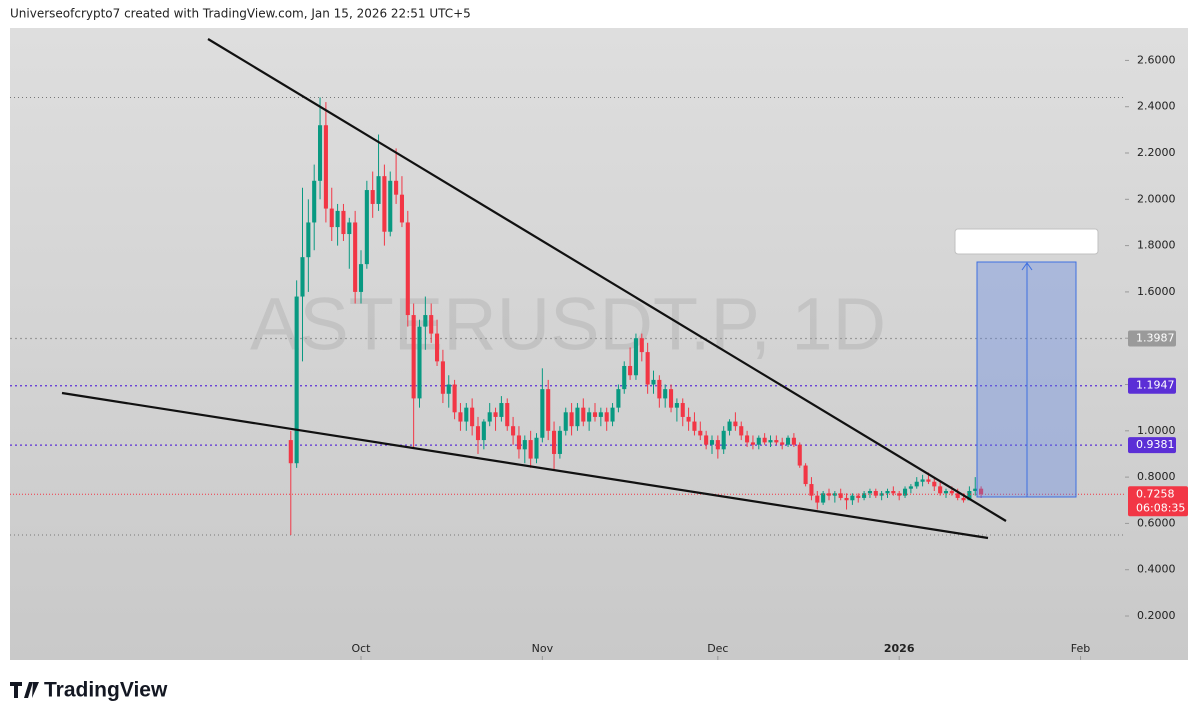 The width and height of the screenshot is (1200, 718). Describe the element at coordinates (1158, 501) in the screenshot. I see `last-price-box` at that location.